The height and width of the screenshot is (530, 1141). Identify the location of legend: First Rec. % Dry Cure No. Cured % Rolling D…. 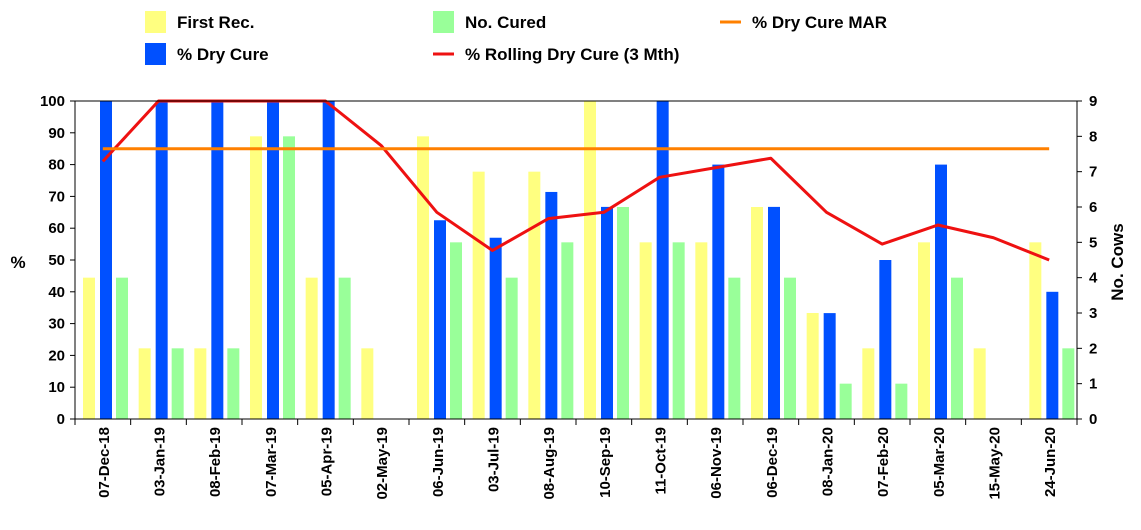
(516, 38).